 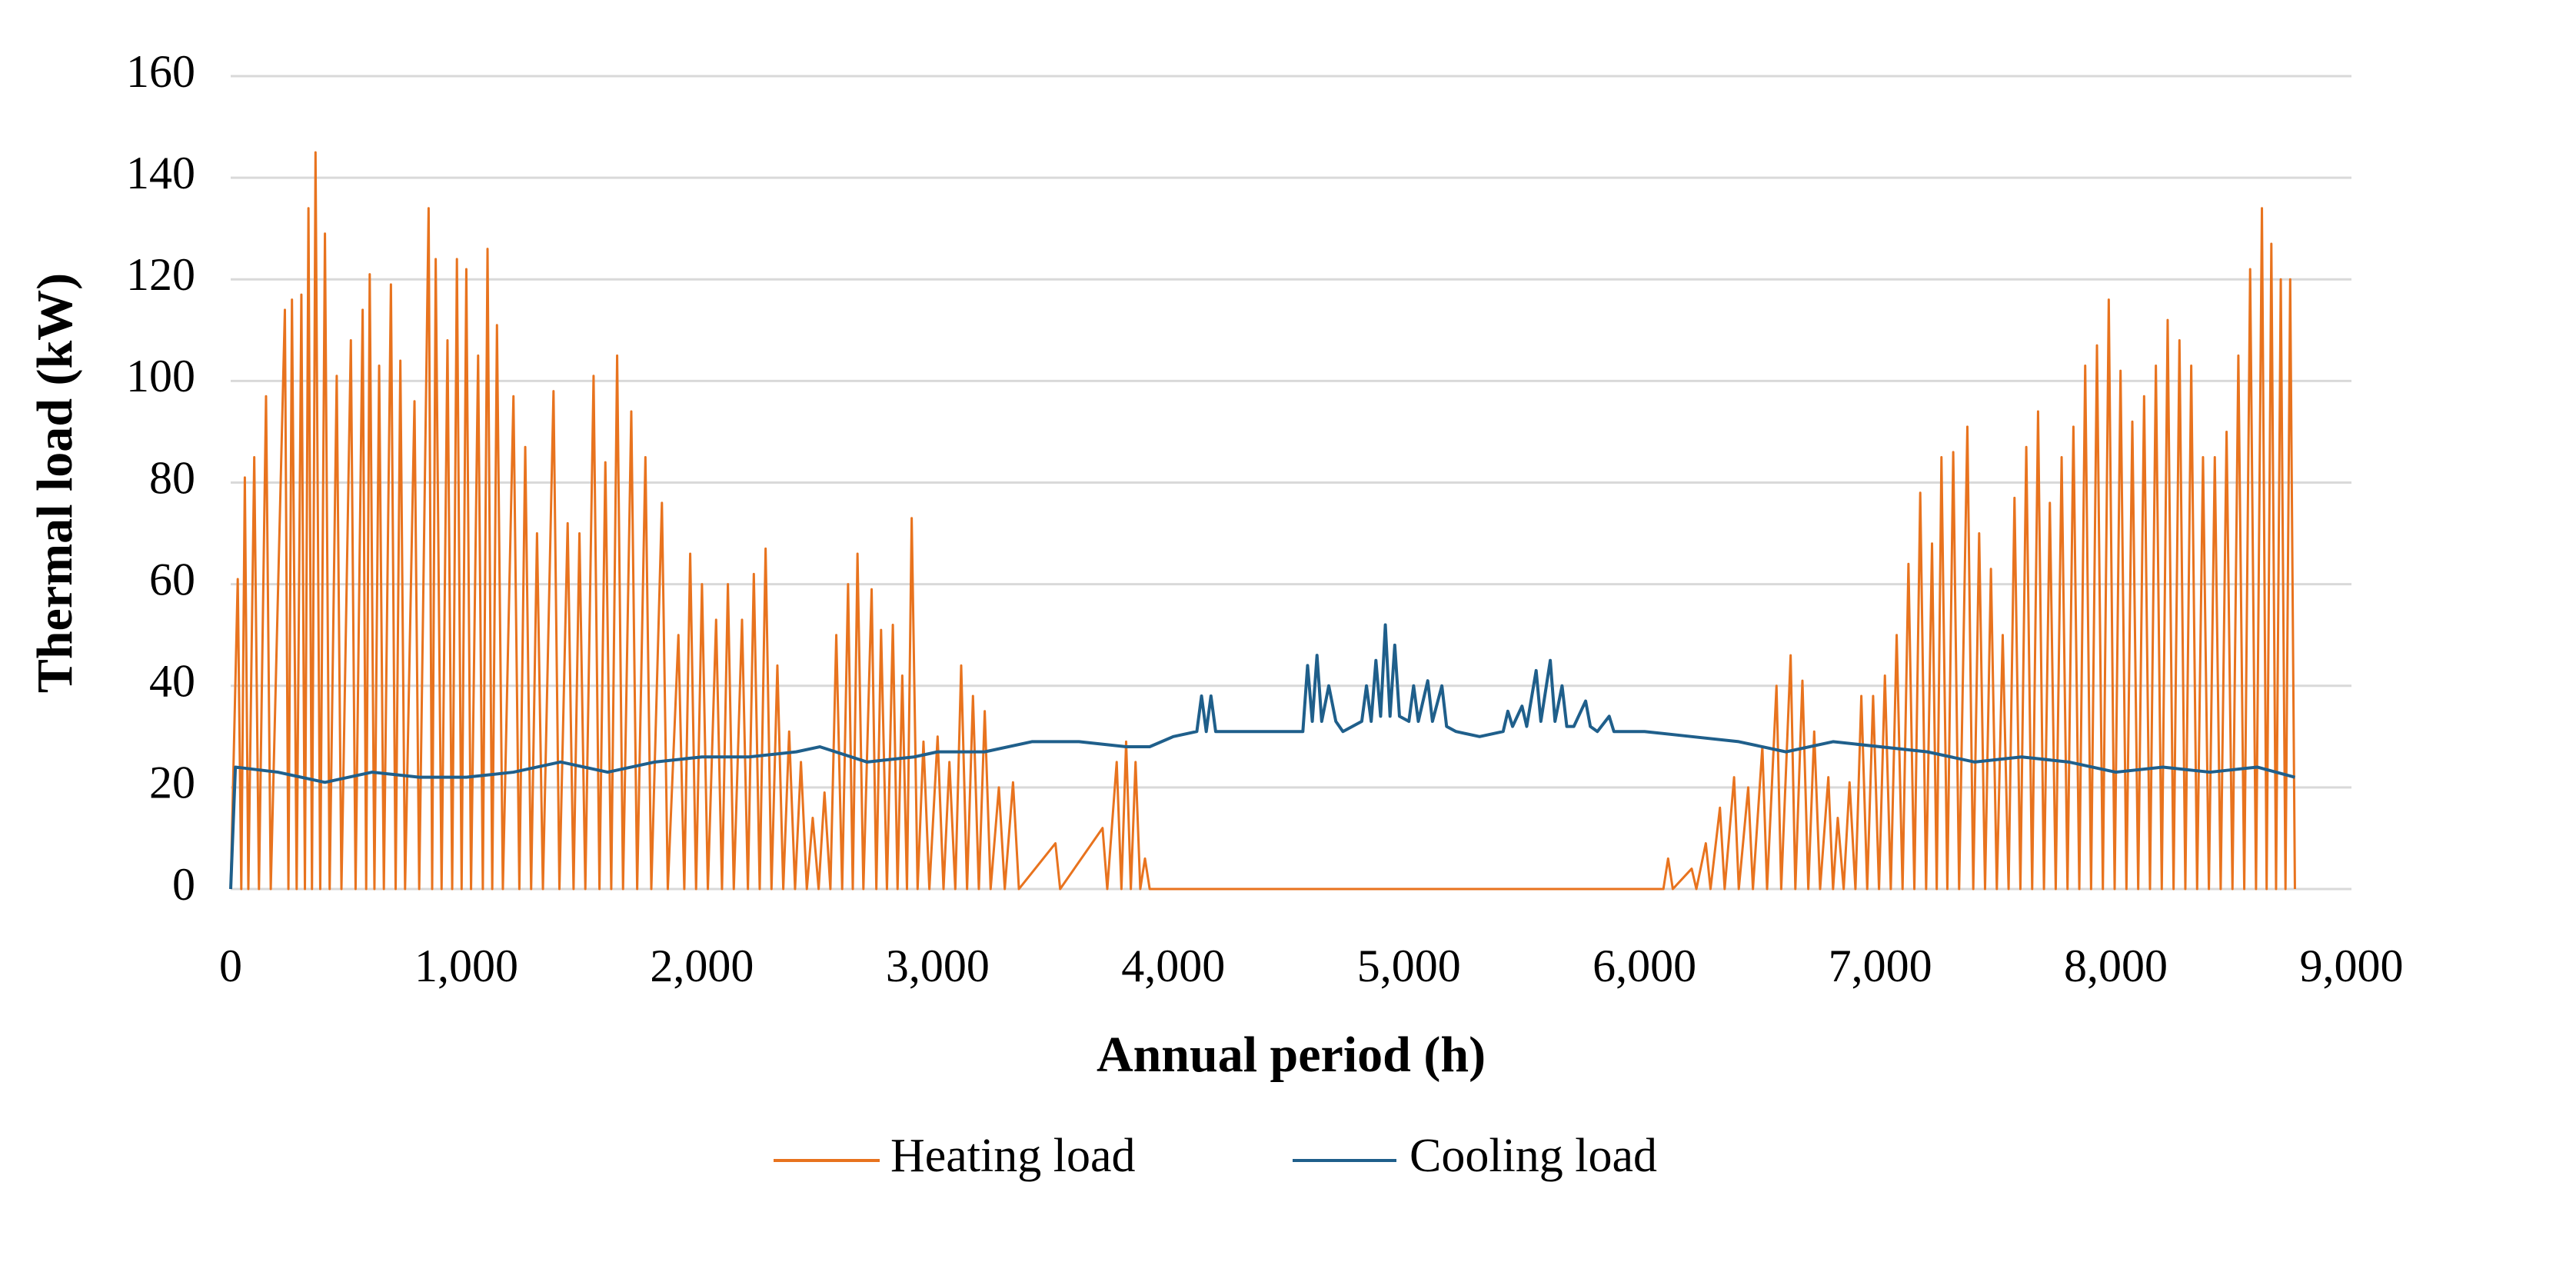 What do you see at coordinates (1644, 966) in the screenshot?
I see `x-tick-label: 6,000` at bounding box center [1644, 966].